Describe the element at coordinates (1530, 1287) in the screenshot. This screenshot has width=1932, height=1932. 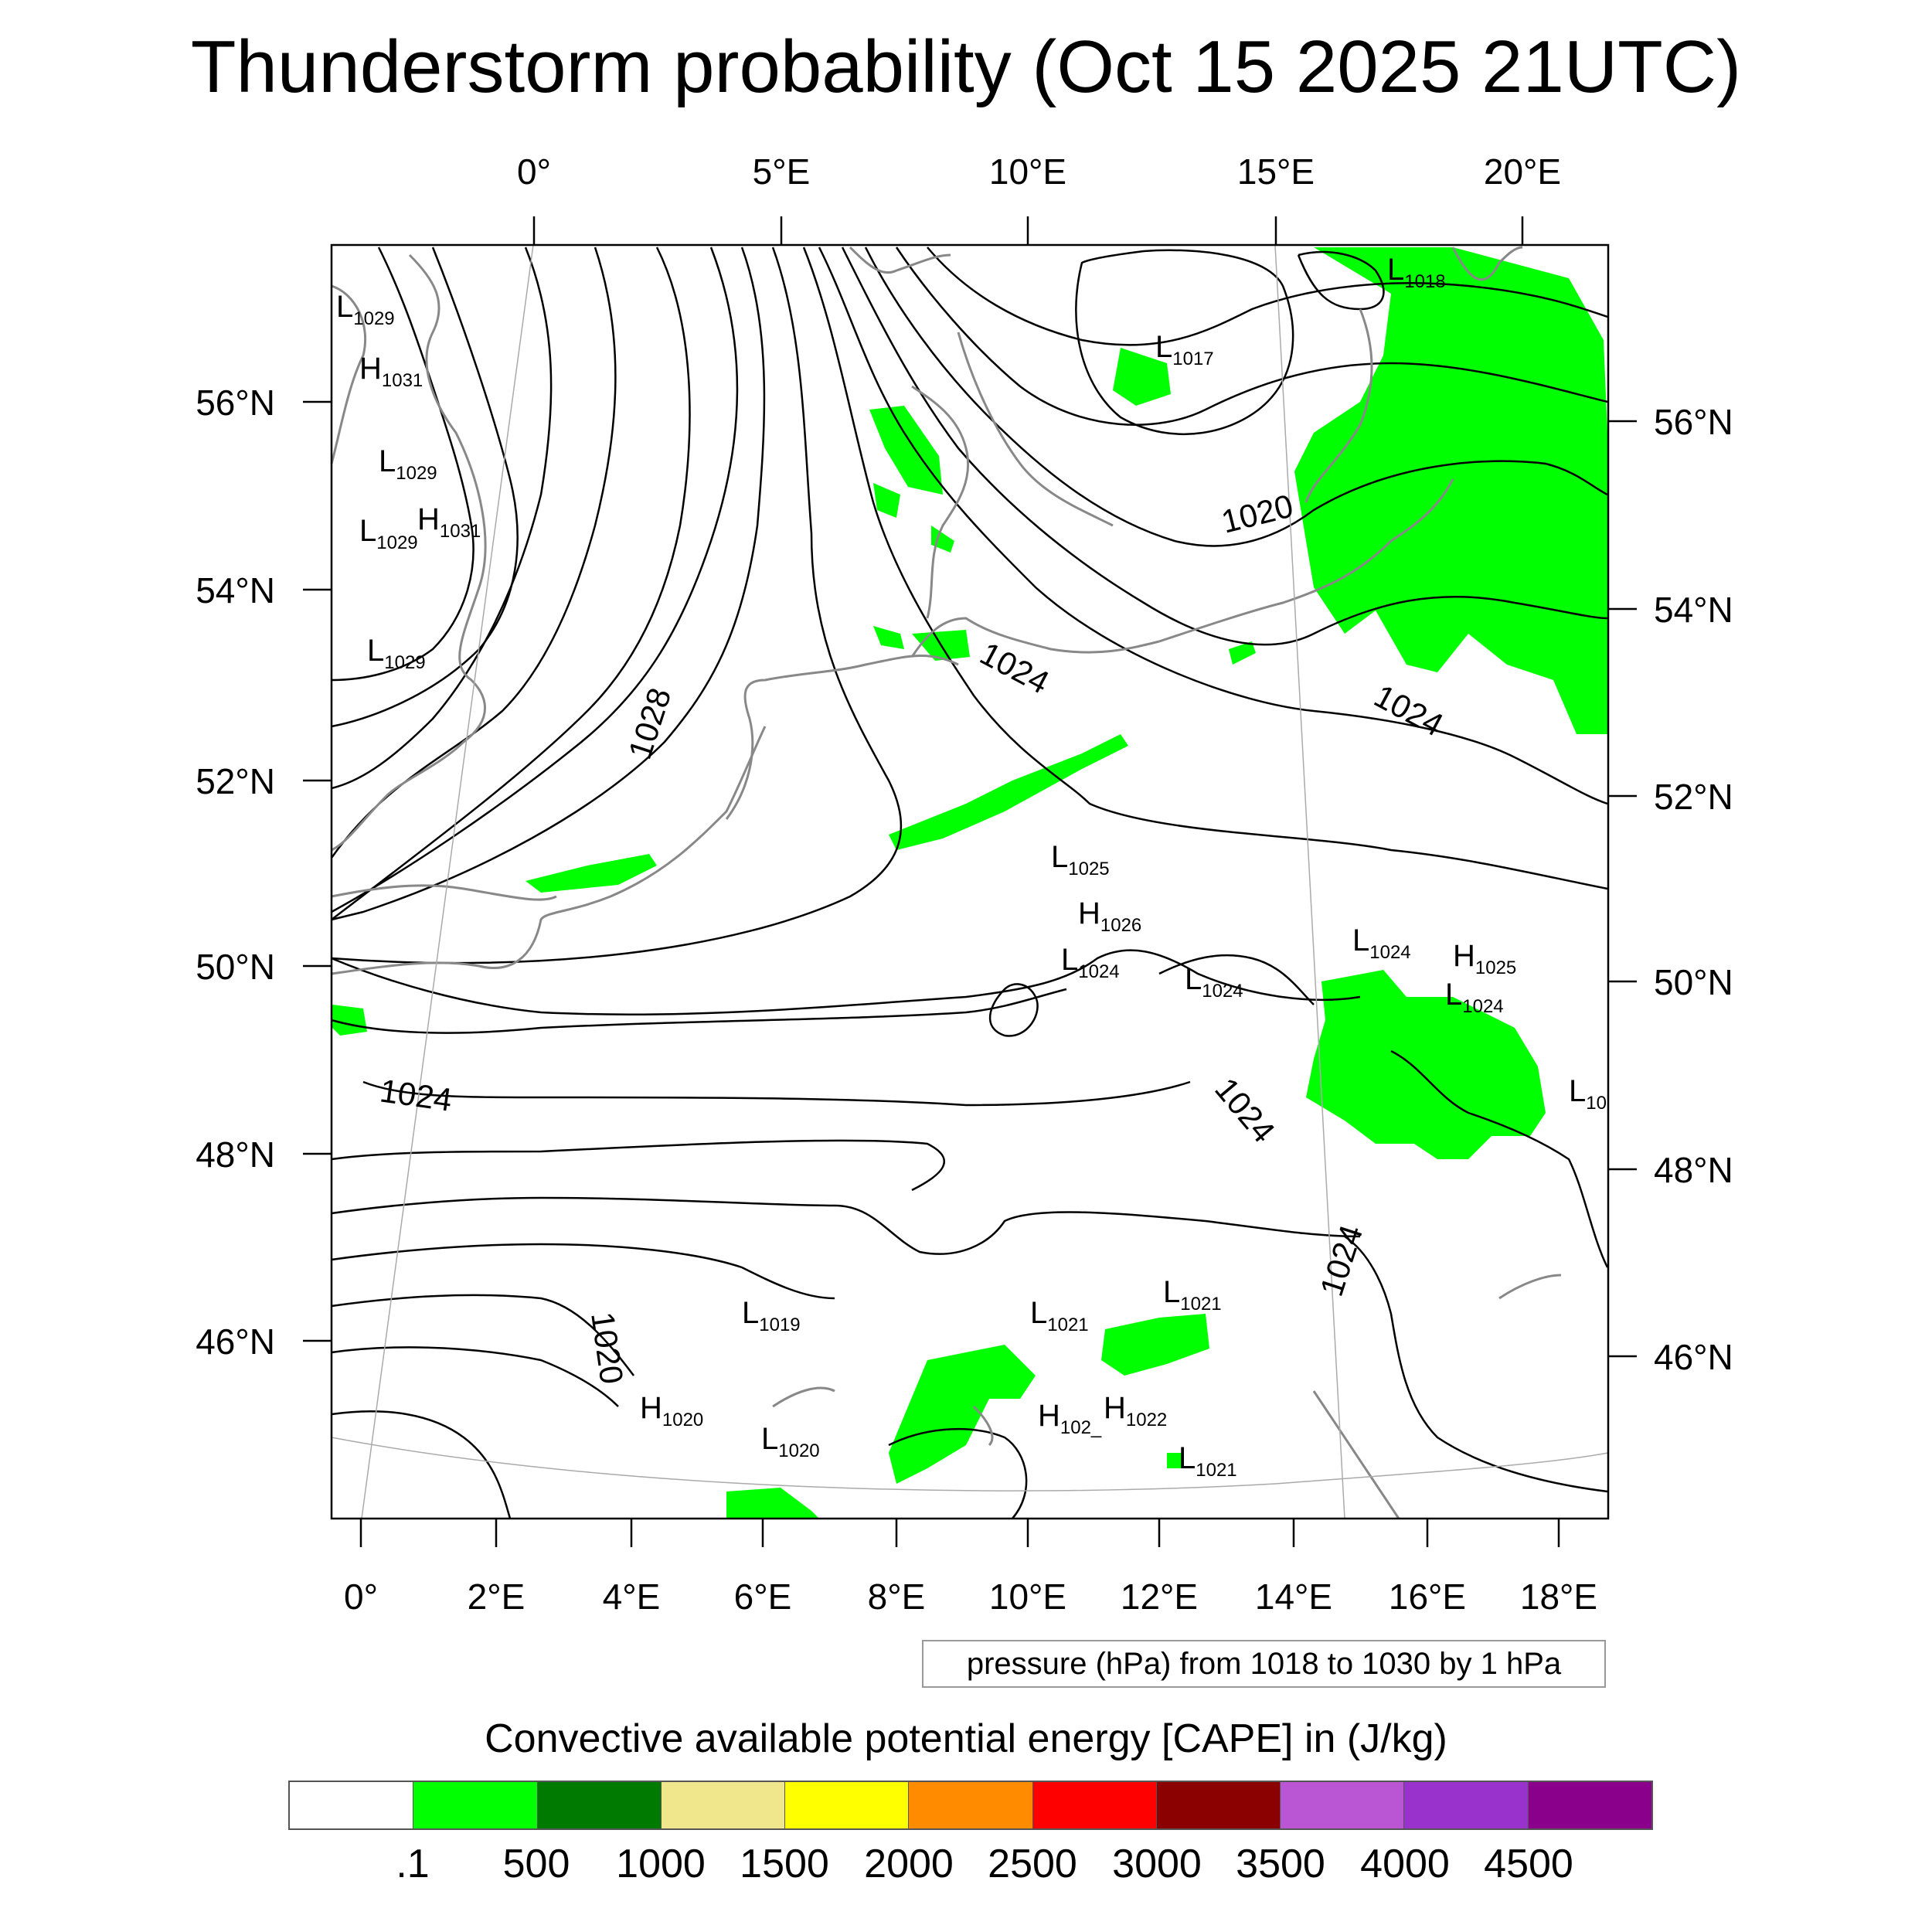
I see `coastline-croatia` at that location.